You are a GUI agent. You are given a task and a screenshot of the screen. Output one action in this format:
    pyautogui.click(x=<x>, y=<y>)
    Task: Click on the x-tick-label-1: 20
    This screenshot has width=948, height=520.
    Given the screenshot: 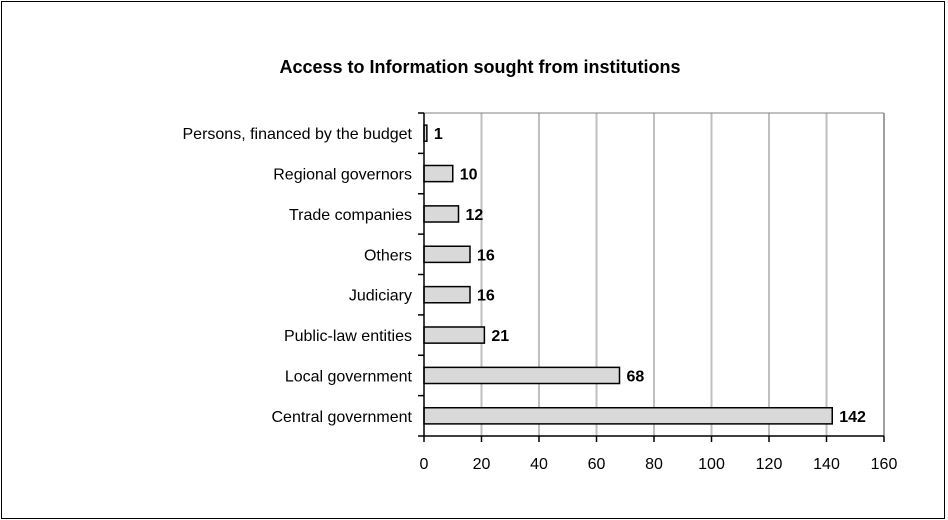 What is the action you would take?
    pyautogui.click(x=482, y=464)
    